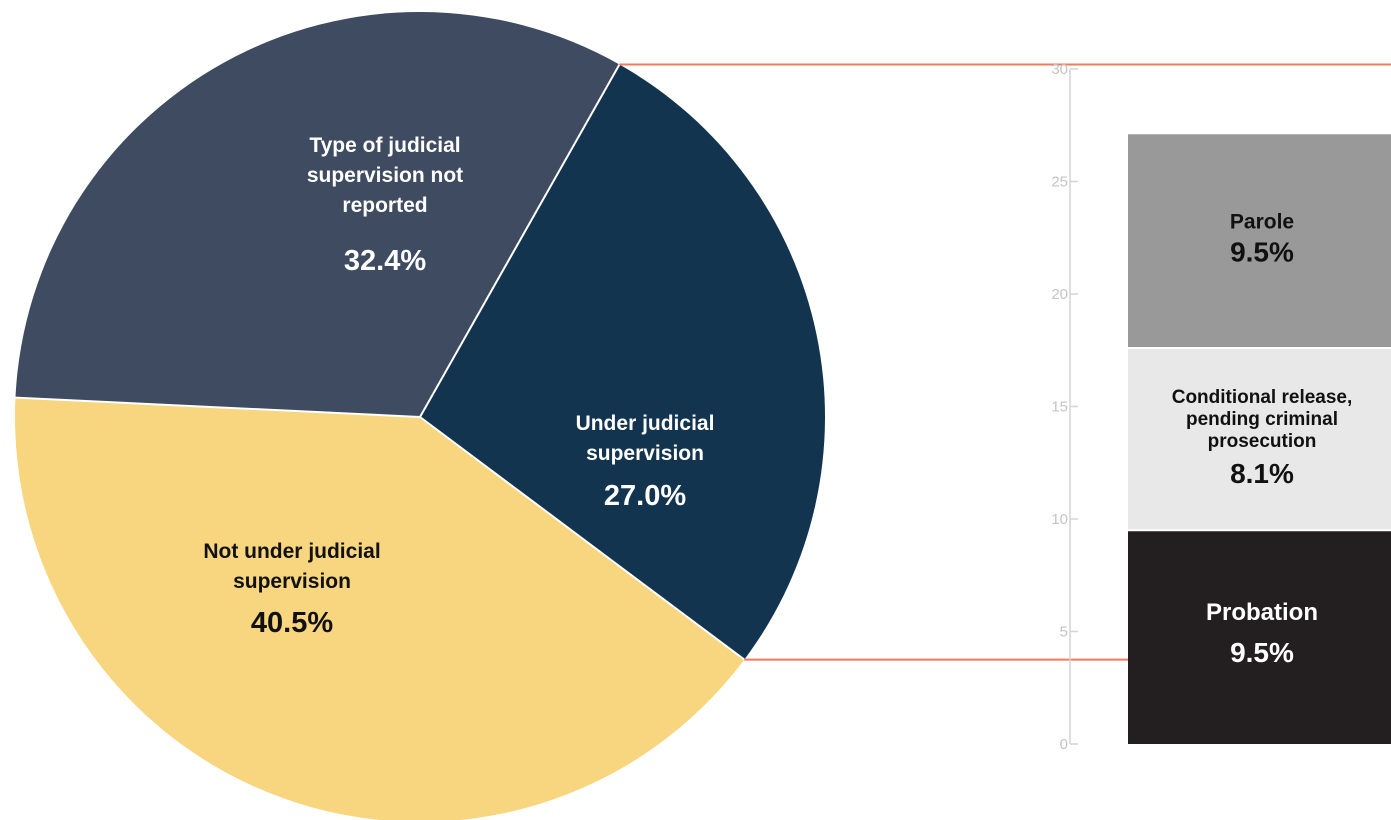 The height and width of the screenshot is (820, 1391). What do you see at coordinates (1059, 294) in the screenshot?
I see `y-tick-label: 20` at bounding box center [1059, 294].